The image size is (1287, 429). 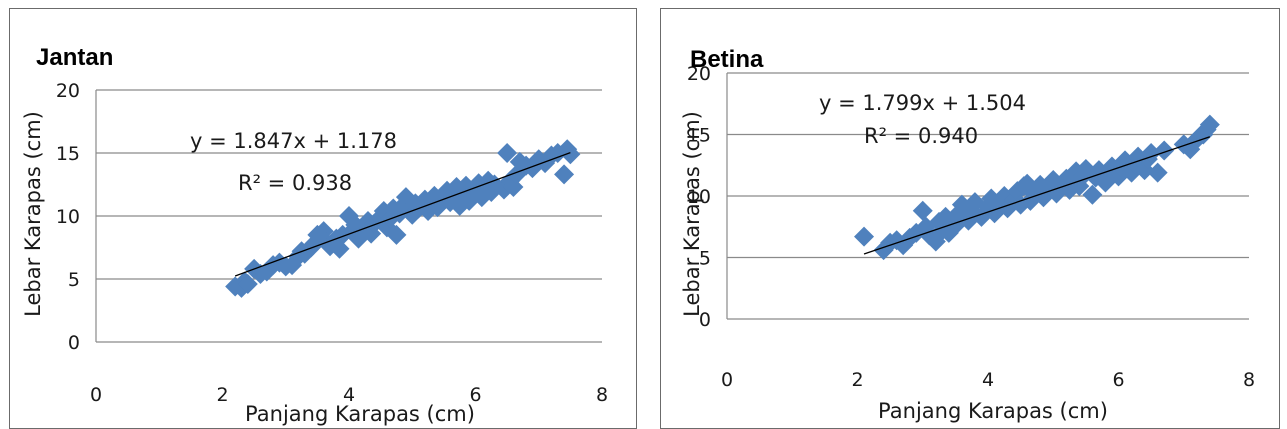 What do you see at coordinates (74, 57) in the screenshot?
I see `chart-title: Jantan` at bounding box center [74, 57].